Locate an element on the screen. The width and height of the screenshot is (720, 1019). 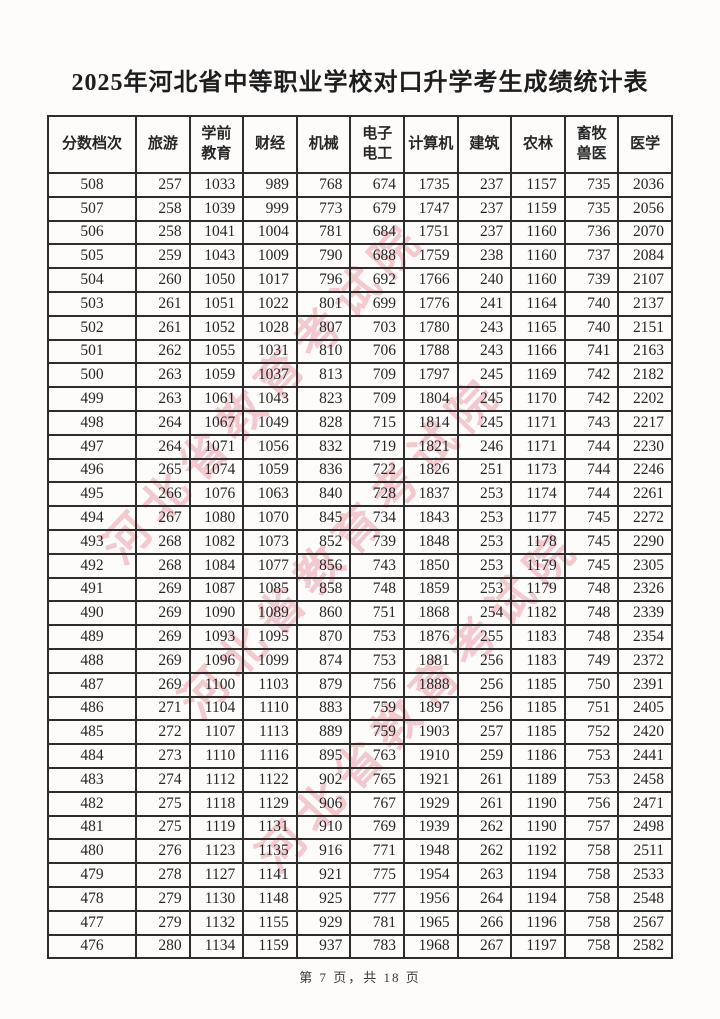
score-level-cell: 493 is located at coordinates (92, 541).